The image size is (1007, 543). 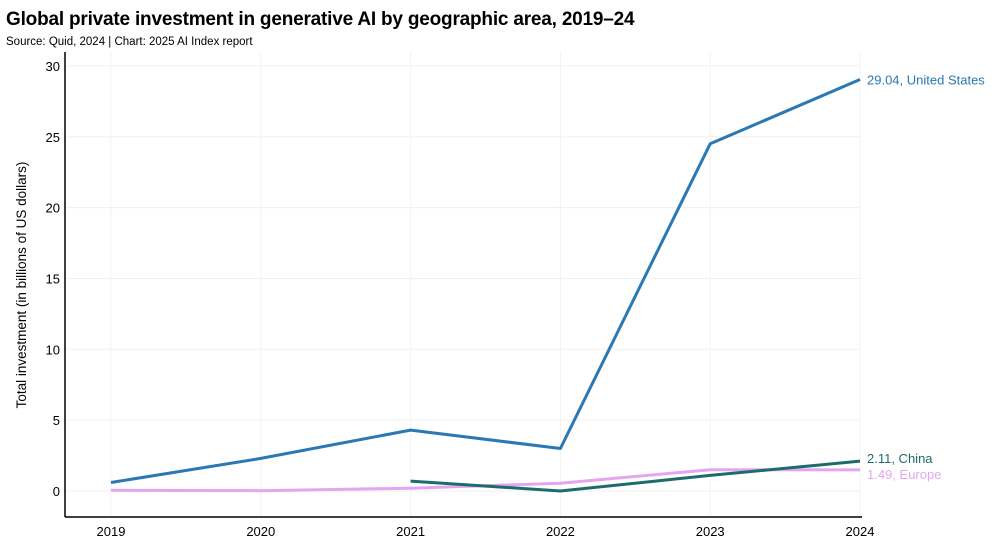 What do you see at coordinates (53, 137) in the screenshot?
I see `y-tick-label: 25` at bounding box center [53, 137].